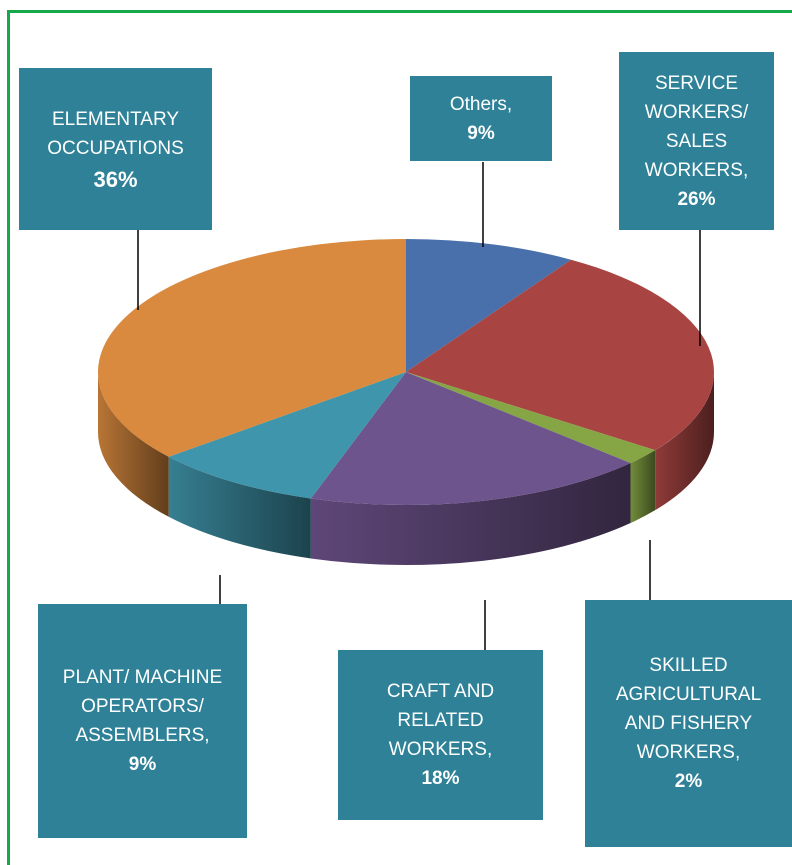 The height and width of the screenshot is (865, 792). I want to click on callout-others: Others, 9%, so click(481, 118).